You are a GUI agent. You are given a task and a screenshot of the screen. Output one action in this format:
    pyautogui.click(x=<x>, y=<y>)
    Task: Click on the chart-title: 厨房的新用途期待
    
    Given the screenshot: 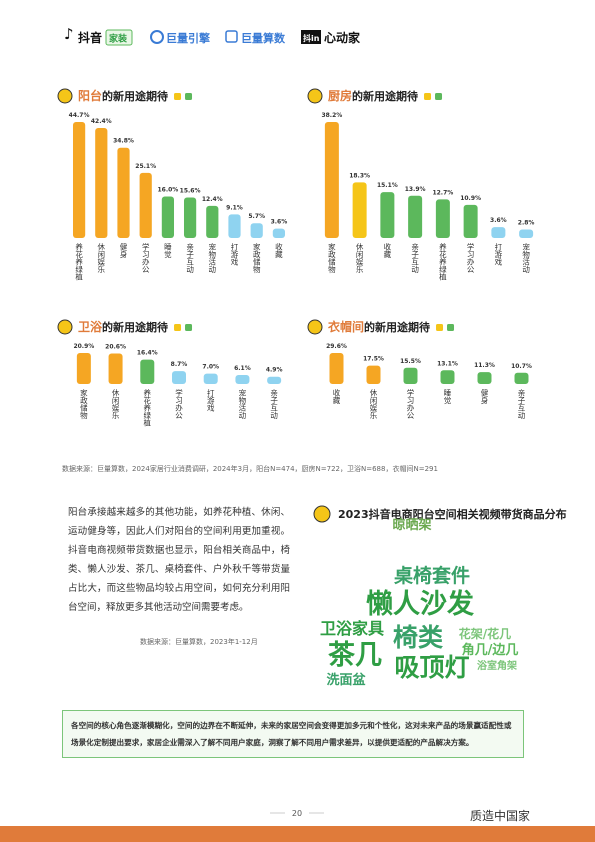 What is the action you would take?
    pyautogui.click(x=373, y=95)
    